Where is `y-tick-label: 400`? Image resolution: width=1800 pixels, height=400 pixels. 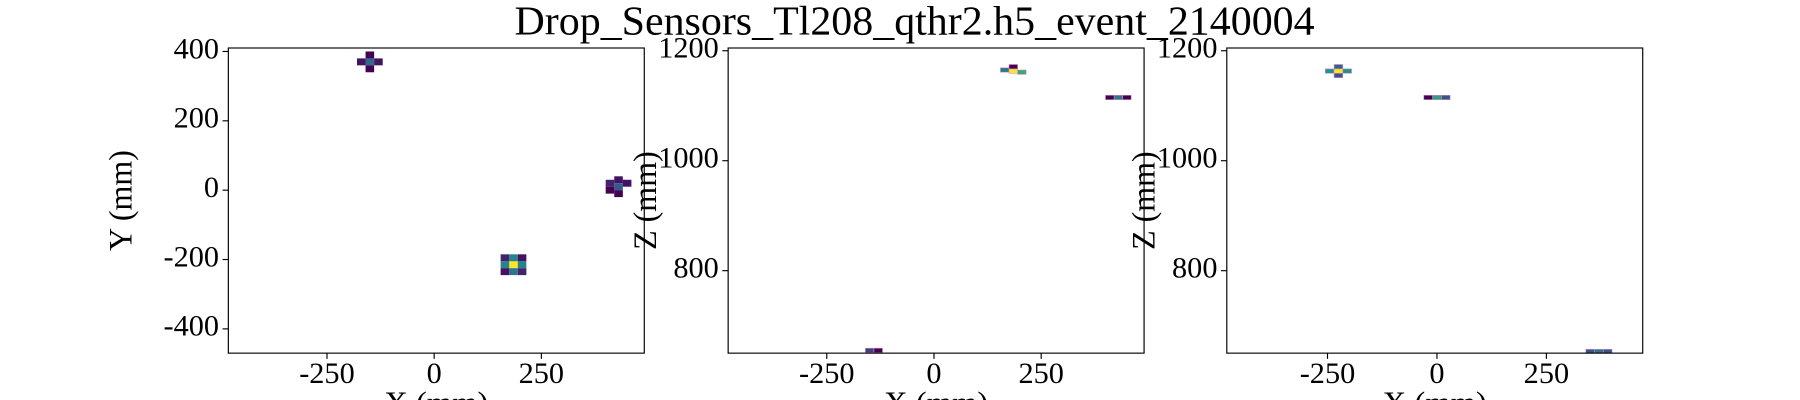 y-tick-label: 400 is located at coordinates (196, 49).